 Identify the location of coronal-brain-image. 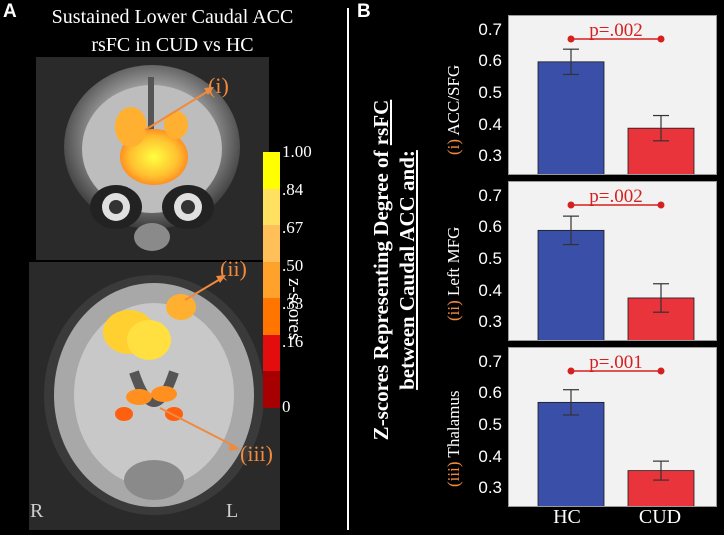
(152, 158).